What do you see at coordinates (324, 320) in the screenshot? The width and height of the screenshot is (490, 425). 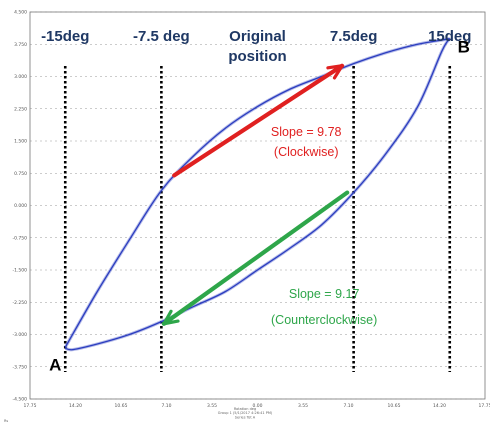 I see `slope-annotation: (Counterclockwise)` at bounding box center [324, 320].